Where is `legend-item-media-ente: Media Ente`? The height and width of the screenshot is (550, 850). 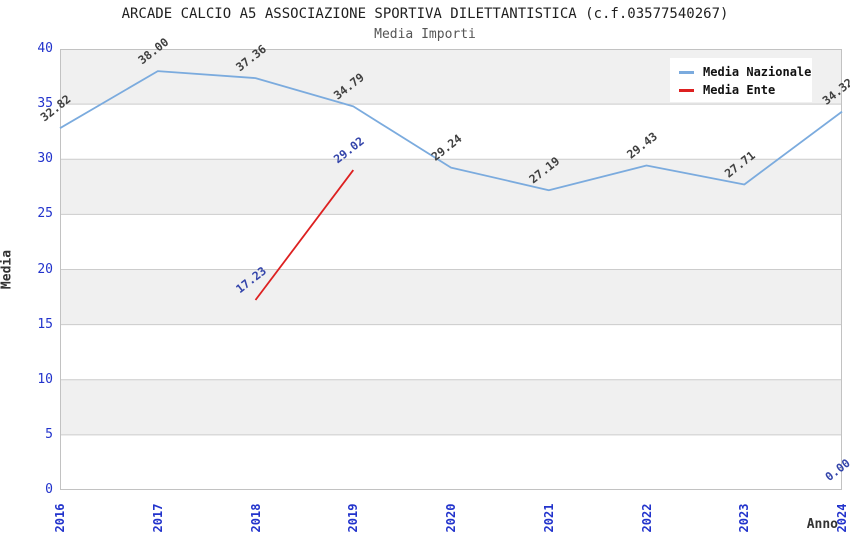
legend-item-media-ente: Media Ente is located at coordinates (745, 90).